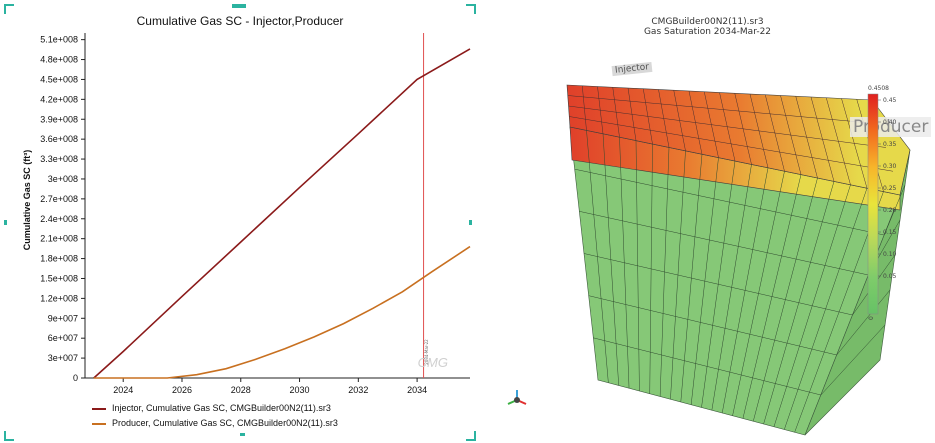  What do you see at coordinates (707, 32) in the screenshot?
I see `view-title-property: Gas Saturation 2034-Mar-22` at bounding box center [707, 32].